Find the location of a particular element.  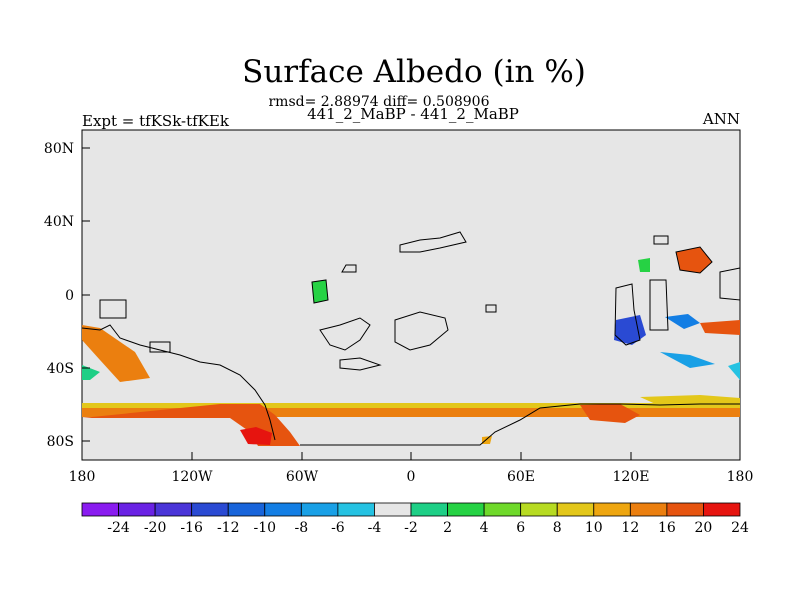

chart-runs: 441_2_MaBP - 441_2_MaBP is located at coordinates (413, 114).